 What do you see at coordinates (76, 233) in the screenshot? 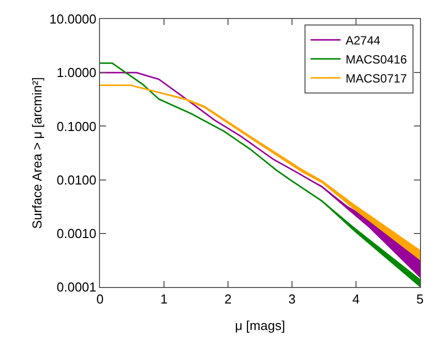
I see `y-tick-label: 0.0010` at bounding box center [76, 233].